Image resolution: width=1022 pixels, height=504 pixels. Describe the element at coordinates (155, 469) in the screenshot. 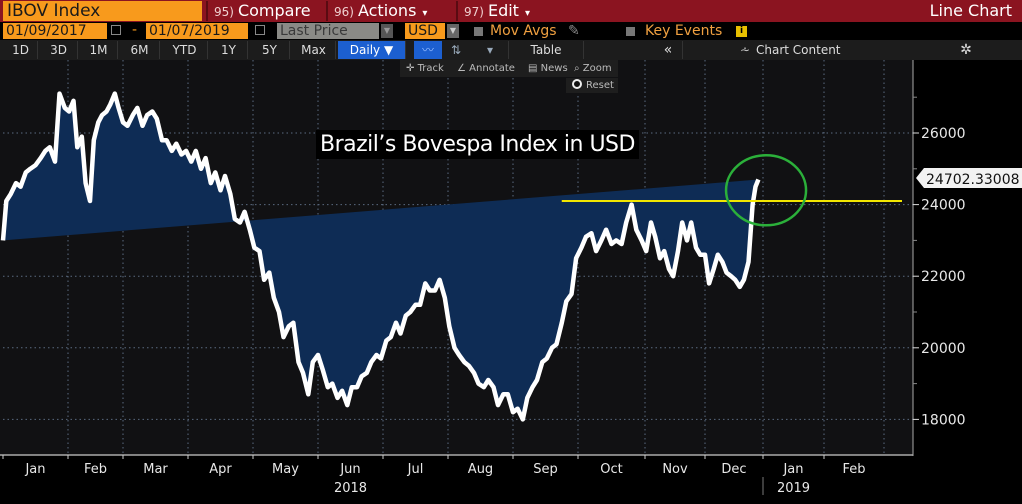

I see `x-tick-label: Mar` at that location.